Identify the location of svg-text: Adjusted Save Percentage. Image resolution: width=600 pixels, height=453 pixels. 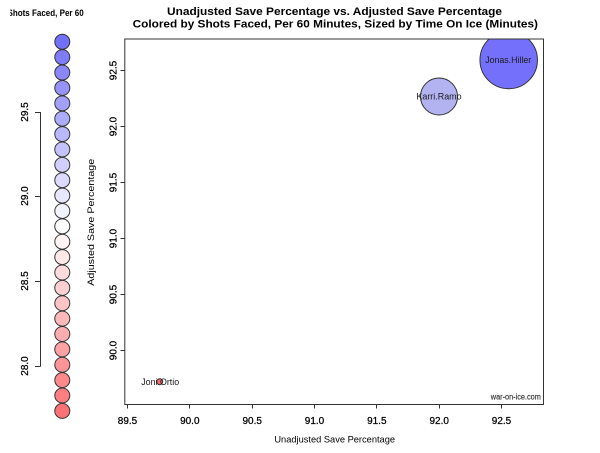
(91, 222).